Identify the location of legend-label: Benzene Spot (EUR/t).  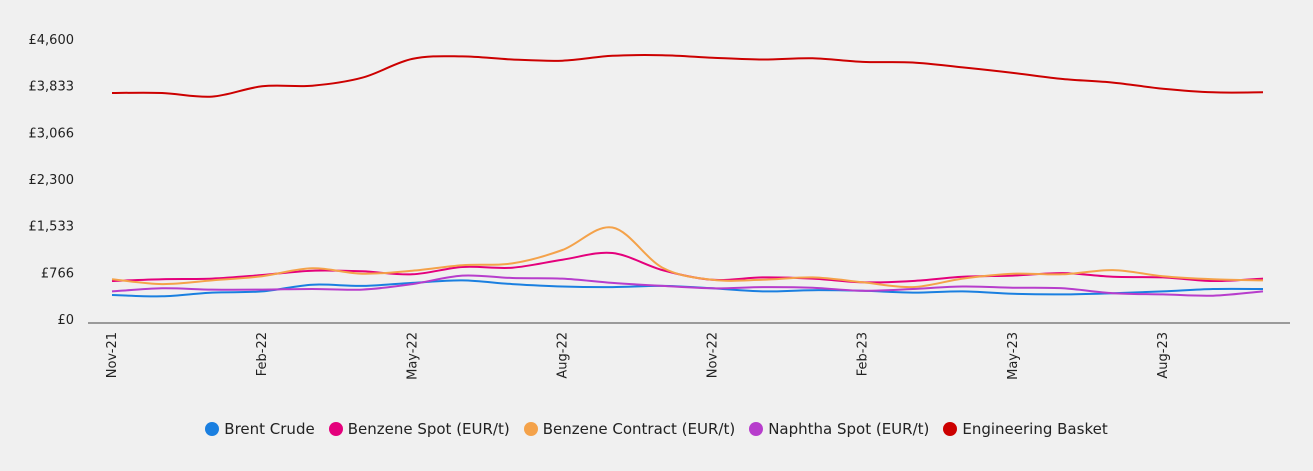
(428, 429).